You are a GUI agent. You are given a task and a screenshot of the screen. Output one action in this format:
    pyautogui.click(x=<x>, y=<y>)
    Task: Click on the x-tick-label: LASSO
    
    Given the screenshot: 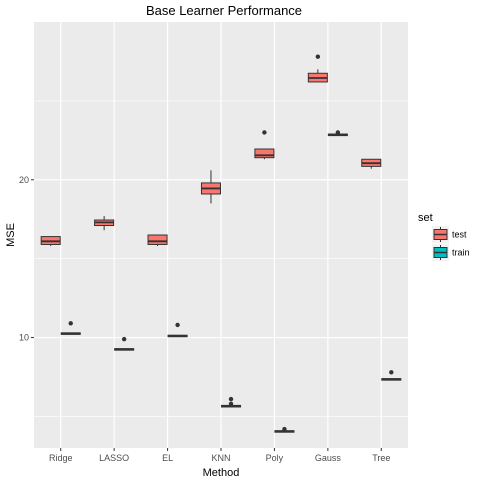 What is the action you would take?
    pyautogui.click(x=114, y=458)
    